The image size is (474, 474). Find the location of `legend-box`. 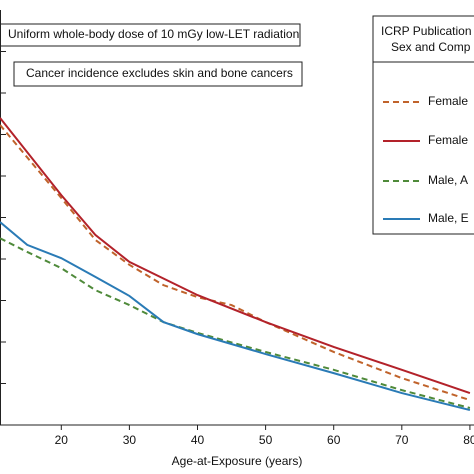

legend-box is located at coordinates (423, 125).